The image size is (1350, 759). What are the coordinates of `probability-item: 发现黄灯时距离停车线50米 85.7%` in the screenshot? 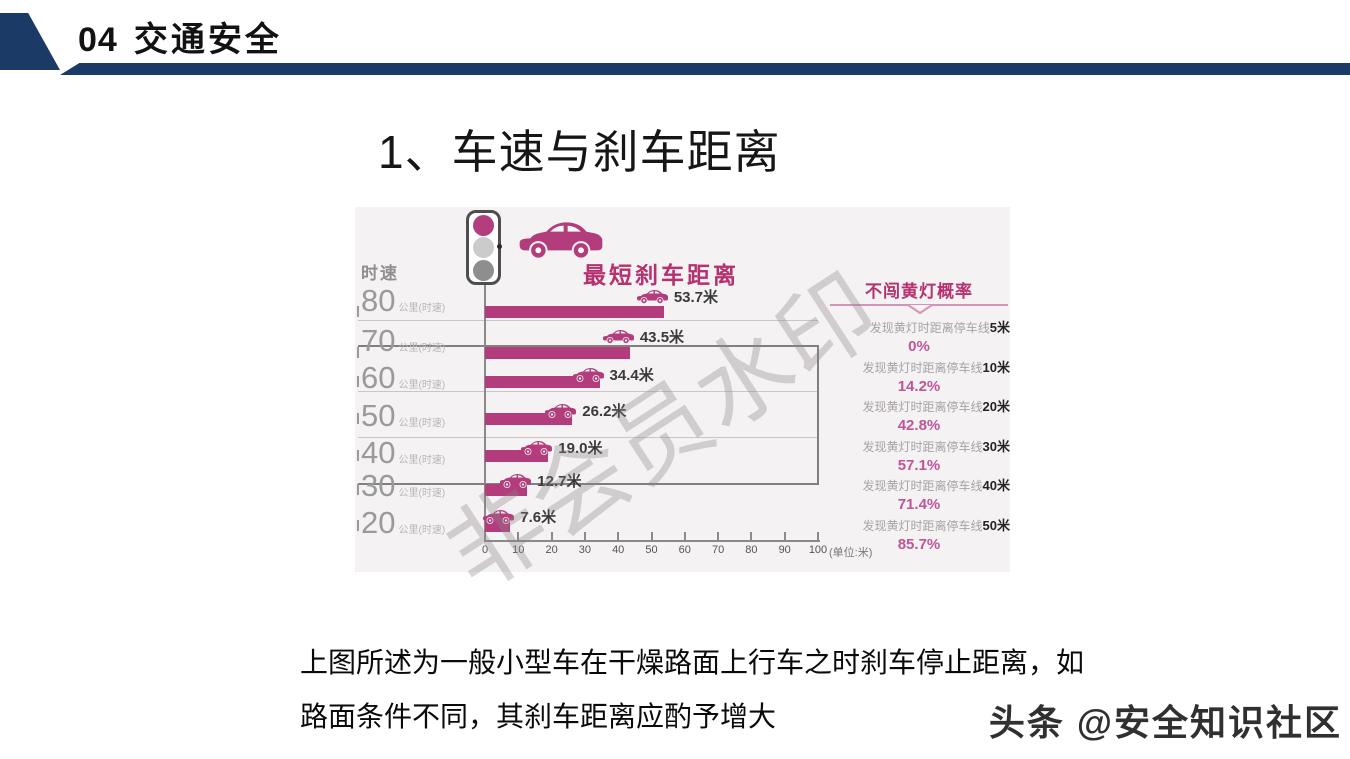 It's located at (919, 534).